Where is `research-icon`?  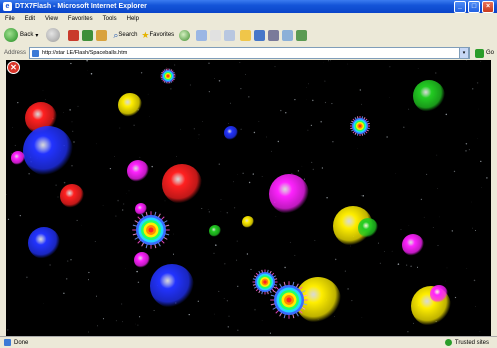 research-icon is located at coordinates (301, 35).